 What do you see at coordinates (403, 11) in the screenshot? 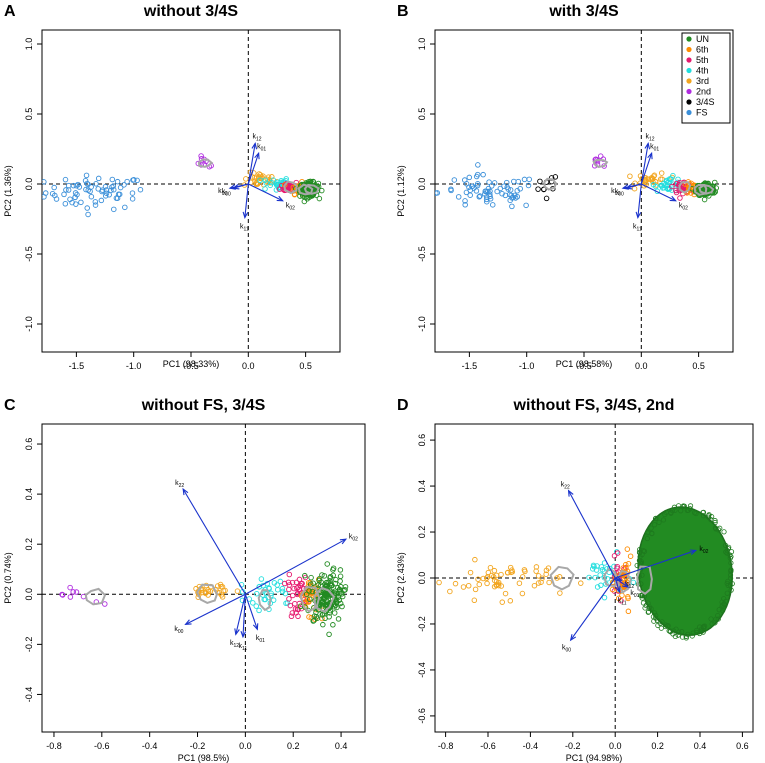
I see `panel-letter: B` at bounding box center [403, 11].